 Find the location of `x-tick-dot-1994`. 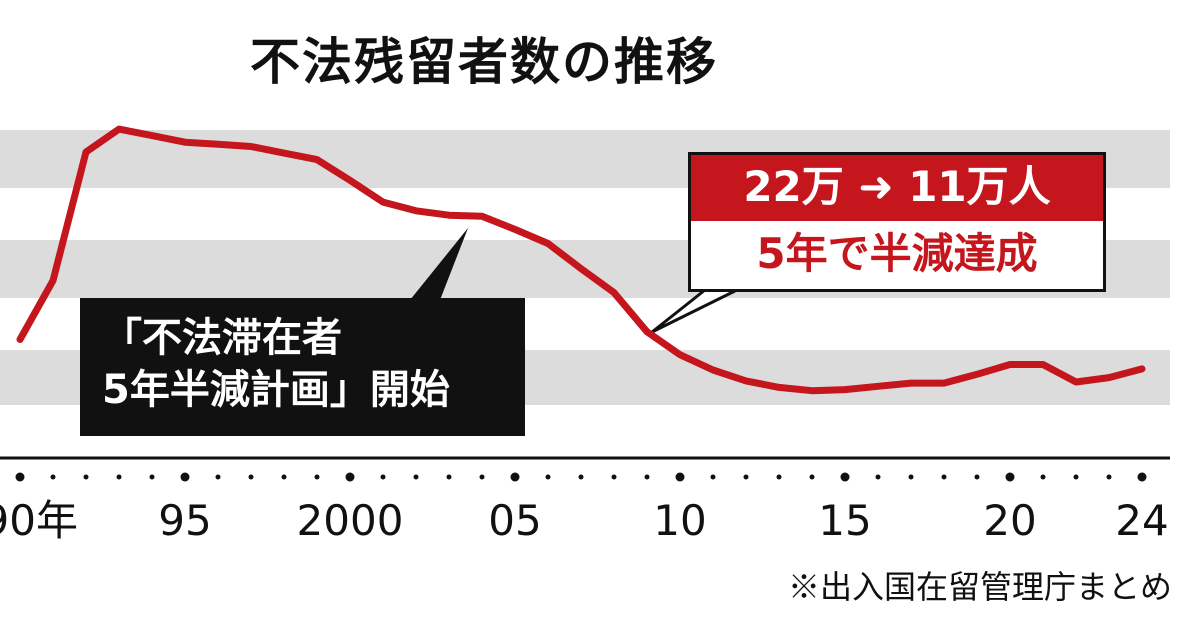

x-tick-dot-1994 is located at coordinates (152, 477).